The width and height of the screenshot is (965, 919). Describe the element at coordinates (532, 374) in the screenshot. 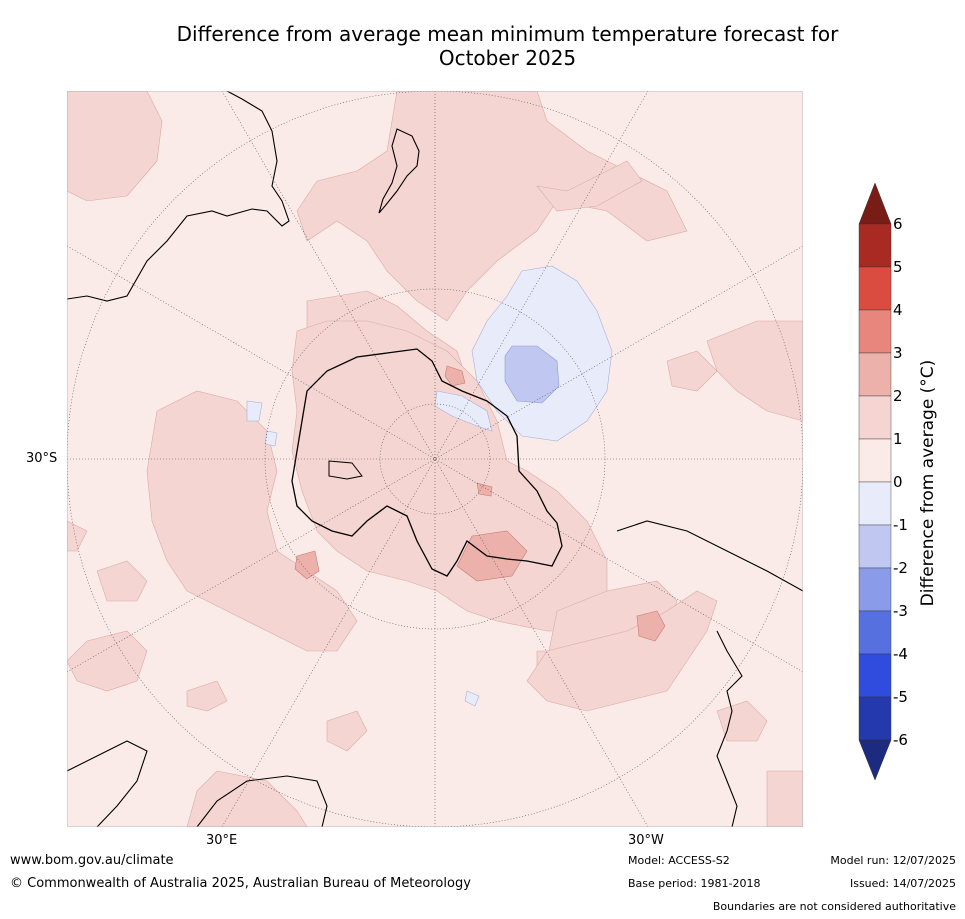

I see `anomaly-m2-m1-regions` at that location.